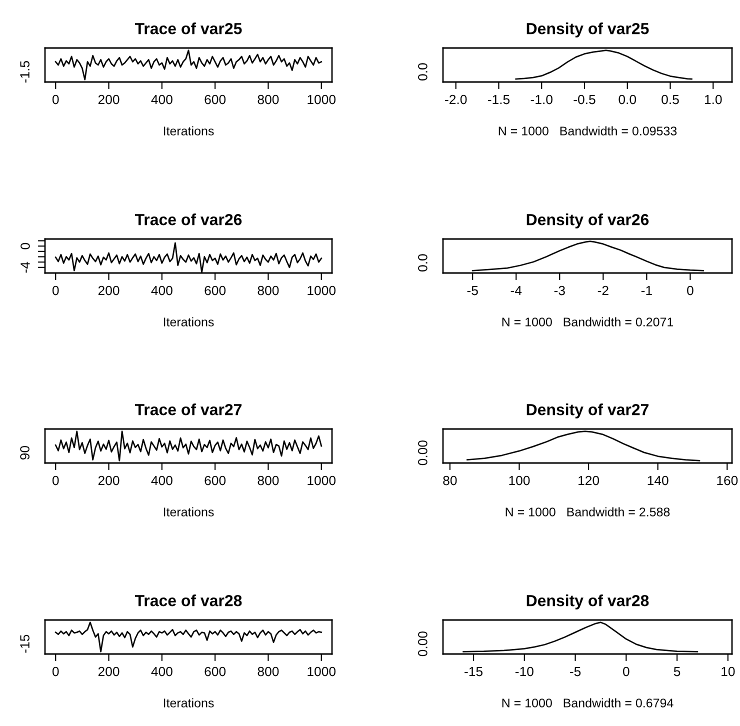  I want to click on x-axis-title: N = 1000 Bandwidth = 0.6794, so click(588, 703).